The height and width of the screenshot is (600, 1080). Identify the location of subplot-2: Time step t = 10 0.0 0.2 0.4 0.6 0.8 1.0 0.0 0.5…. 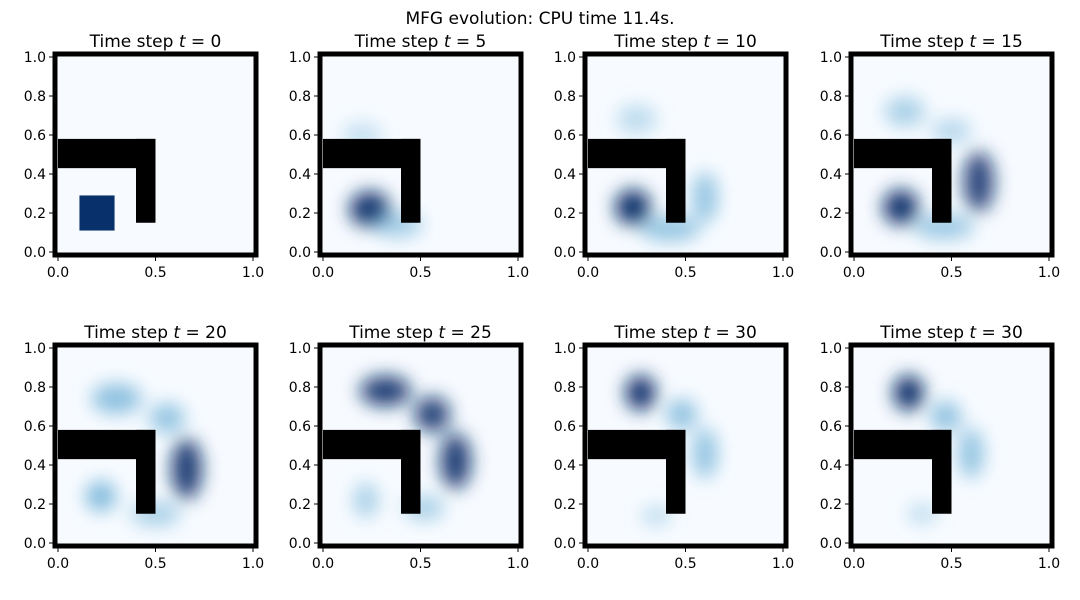
(674, 156).